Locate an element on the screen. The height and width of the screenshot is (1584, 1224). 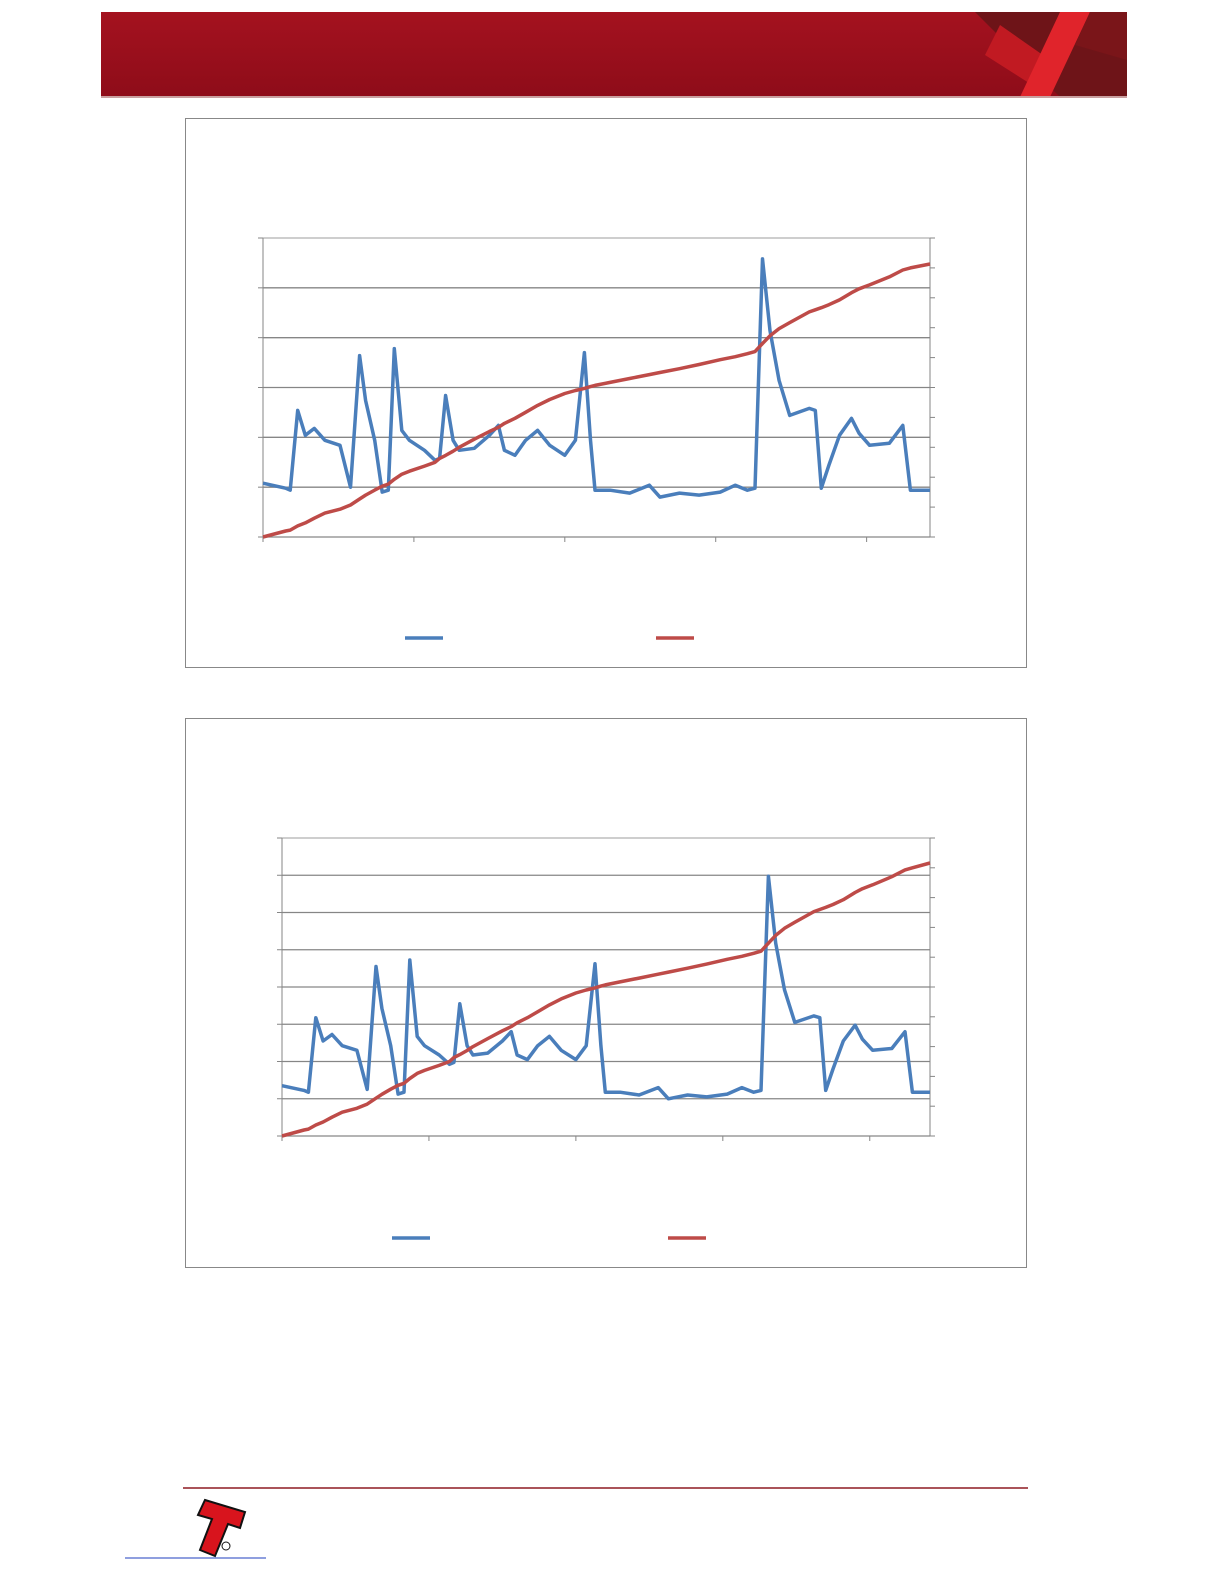
header-banner is located at coordinates (614, 55).